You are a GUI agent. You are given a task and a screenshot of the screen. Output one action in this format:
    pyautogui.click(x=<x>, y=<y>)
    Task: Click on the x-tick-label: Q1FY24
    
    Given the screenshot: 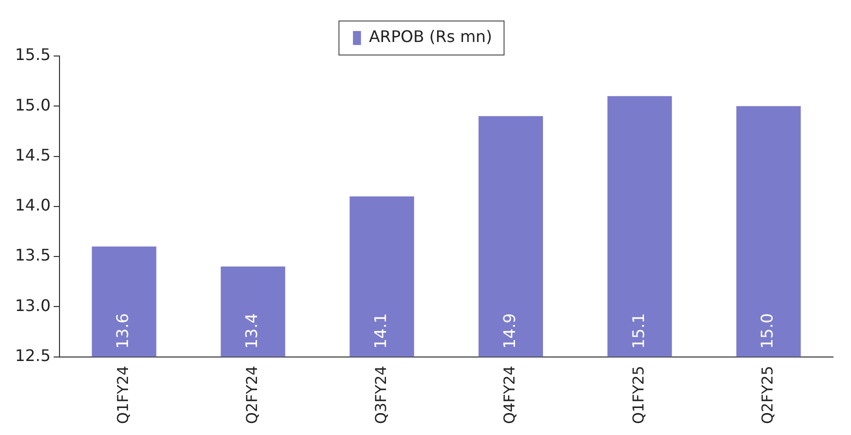 What is the action you would take?
    pyautogui.click(x=123, y=395)
    